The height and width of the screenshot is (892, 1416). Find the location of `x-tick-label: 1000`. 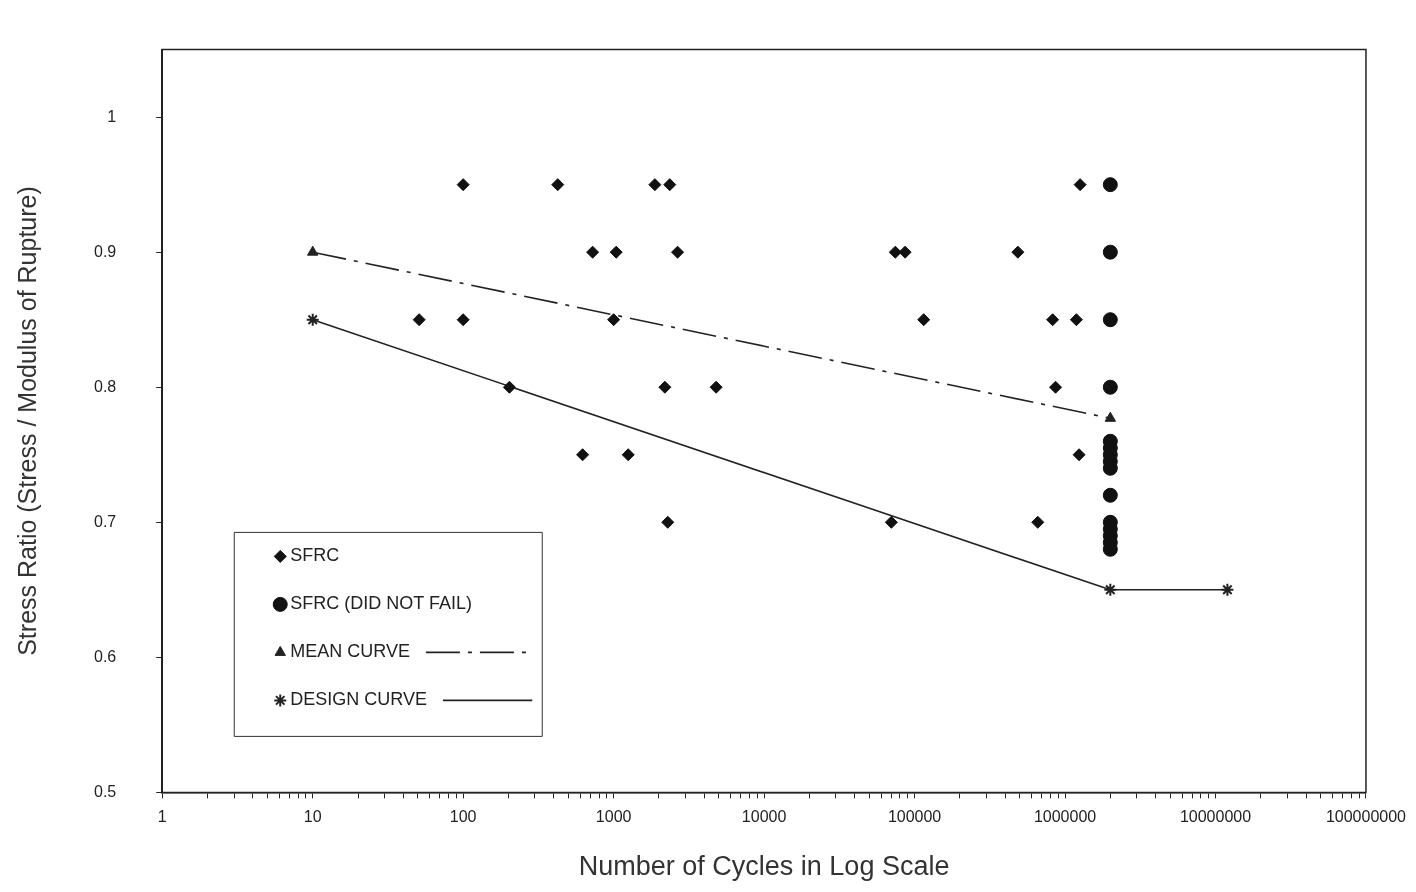

x-tick-label: 1000 is located at coordinates (613, 817).